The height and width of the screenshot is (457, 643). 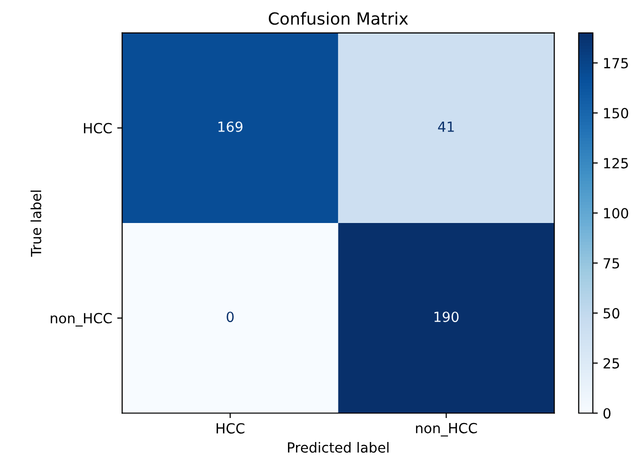 I want to click on color-bar-label: 125, so click(x=616, y=163).